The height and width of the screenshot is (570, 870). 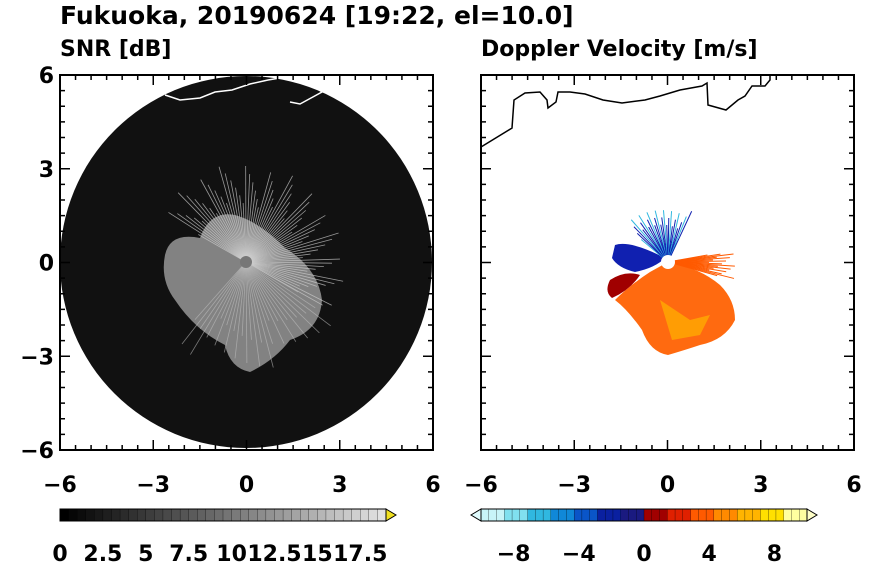 What do you see at coordinates (46, 264) in the screenshot?
I see `y-tick-label: 0` at bounding box center [46, 264].